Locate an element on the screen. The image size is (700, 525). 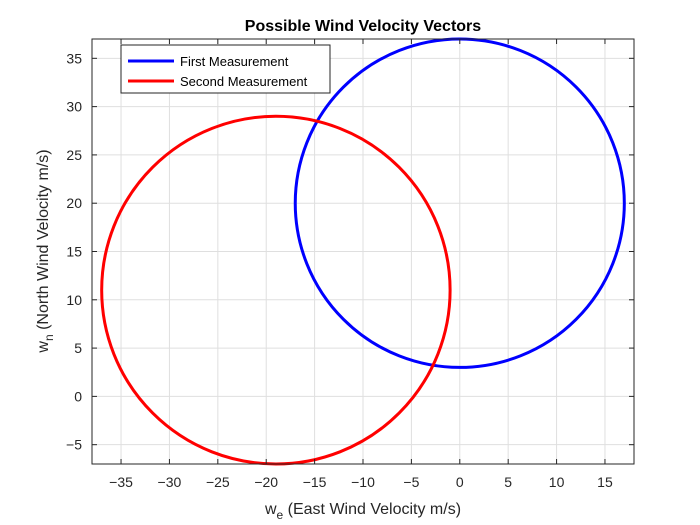
x-tick-label: 15 is located at coordinates (605, 482).